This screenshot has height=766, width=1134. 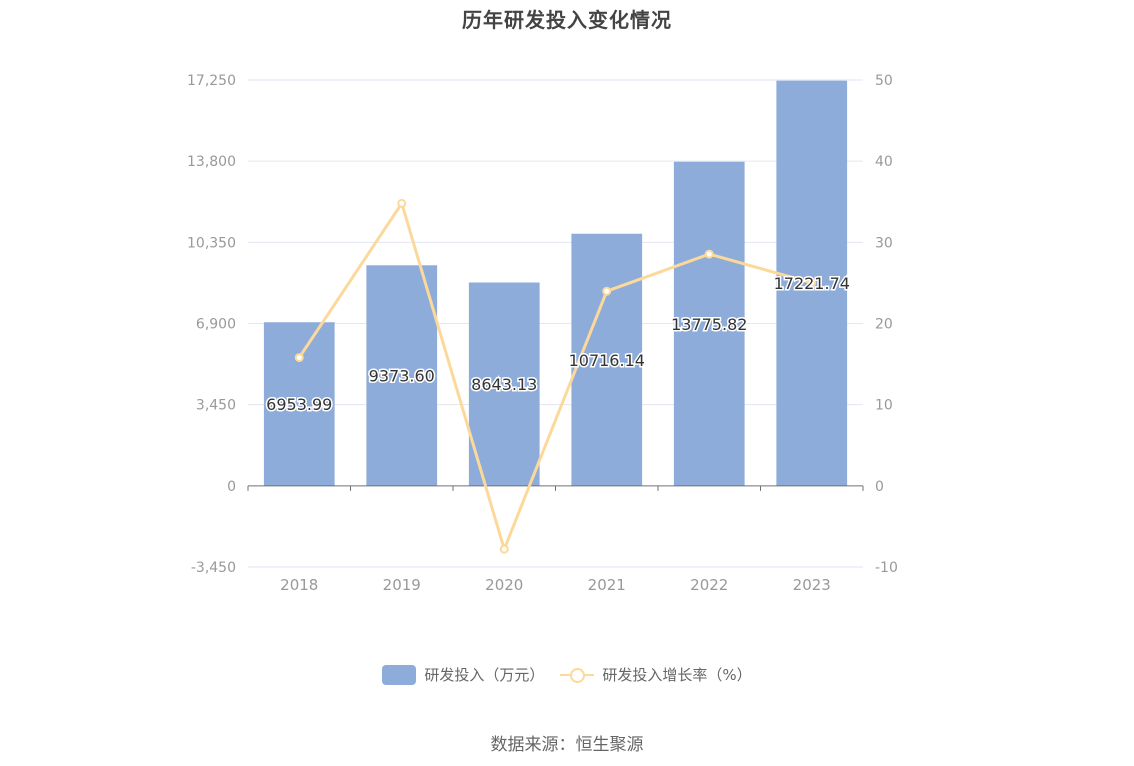 What do you see at coordinates (399, 674) in the screenshot?
I see `bar-legend-swatch` at bounding box center [399, 674].